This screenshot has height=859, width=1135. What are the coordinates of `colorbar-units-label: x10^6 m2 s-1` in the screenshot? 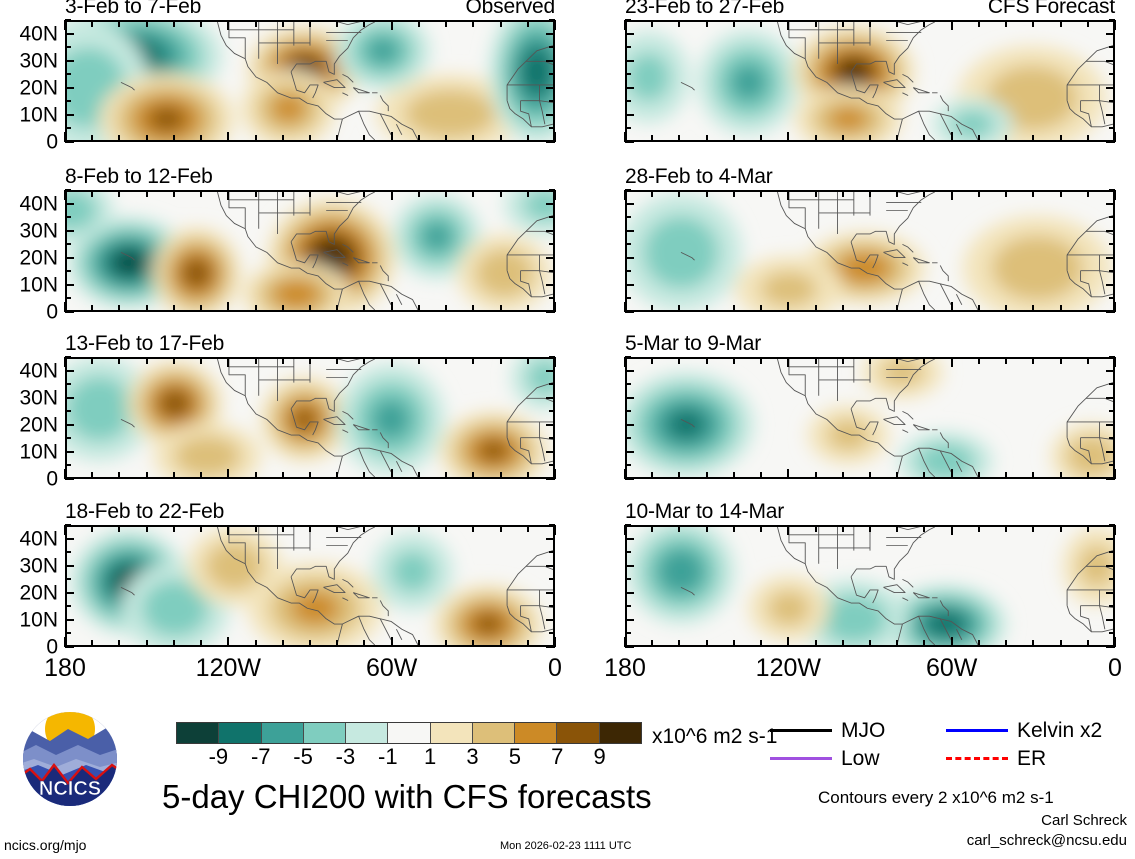 It's located at (715, 736).